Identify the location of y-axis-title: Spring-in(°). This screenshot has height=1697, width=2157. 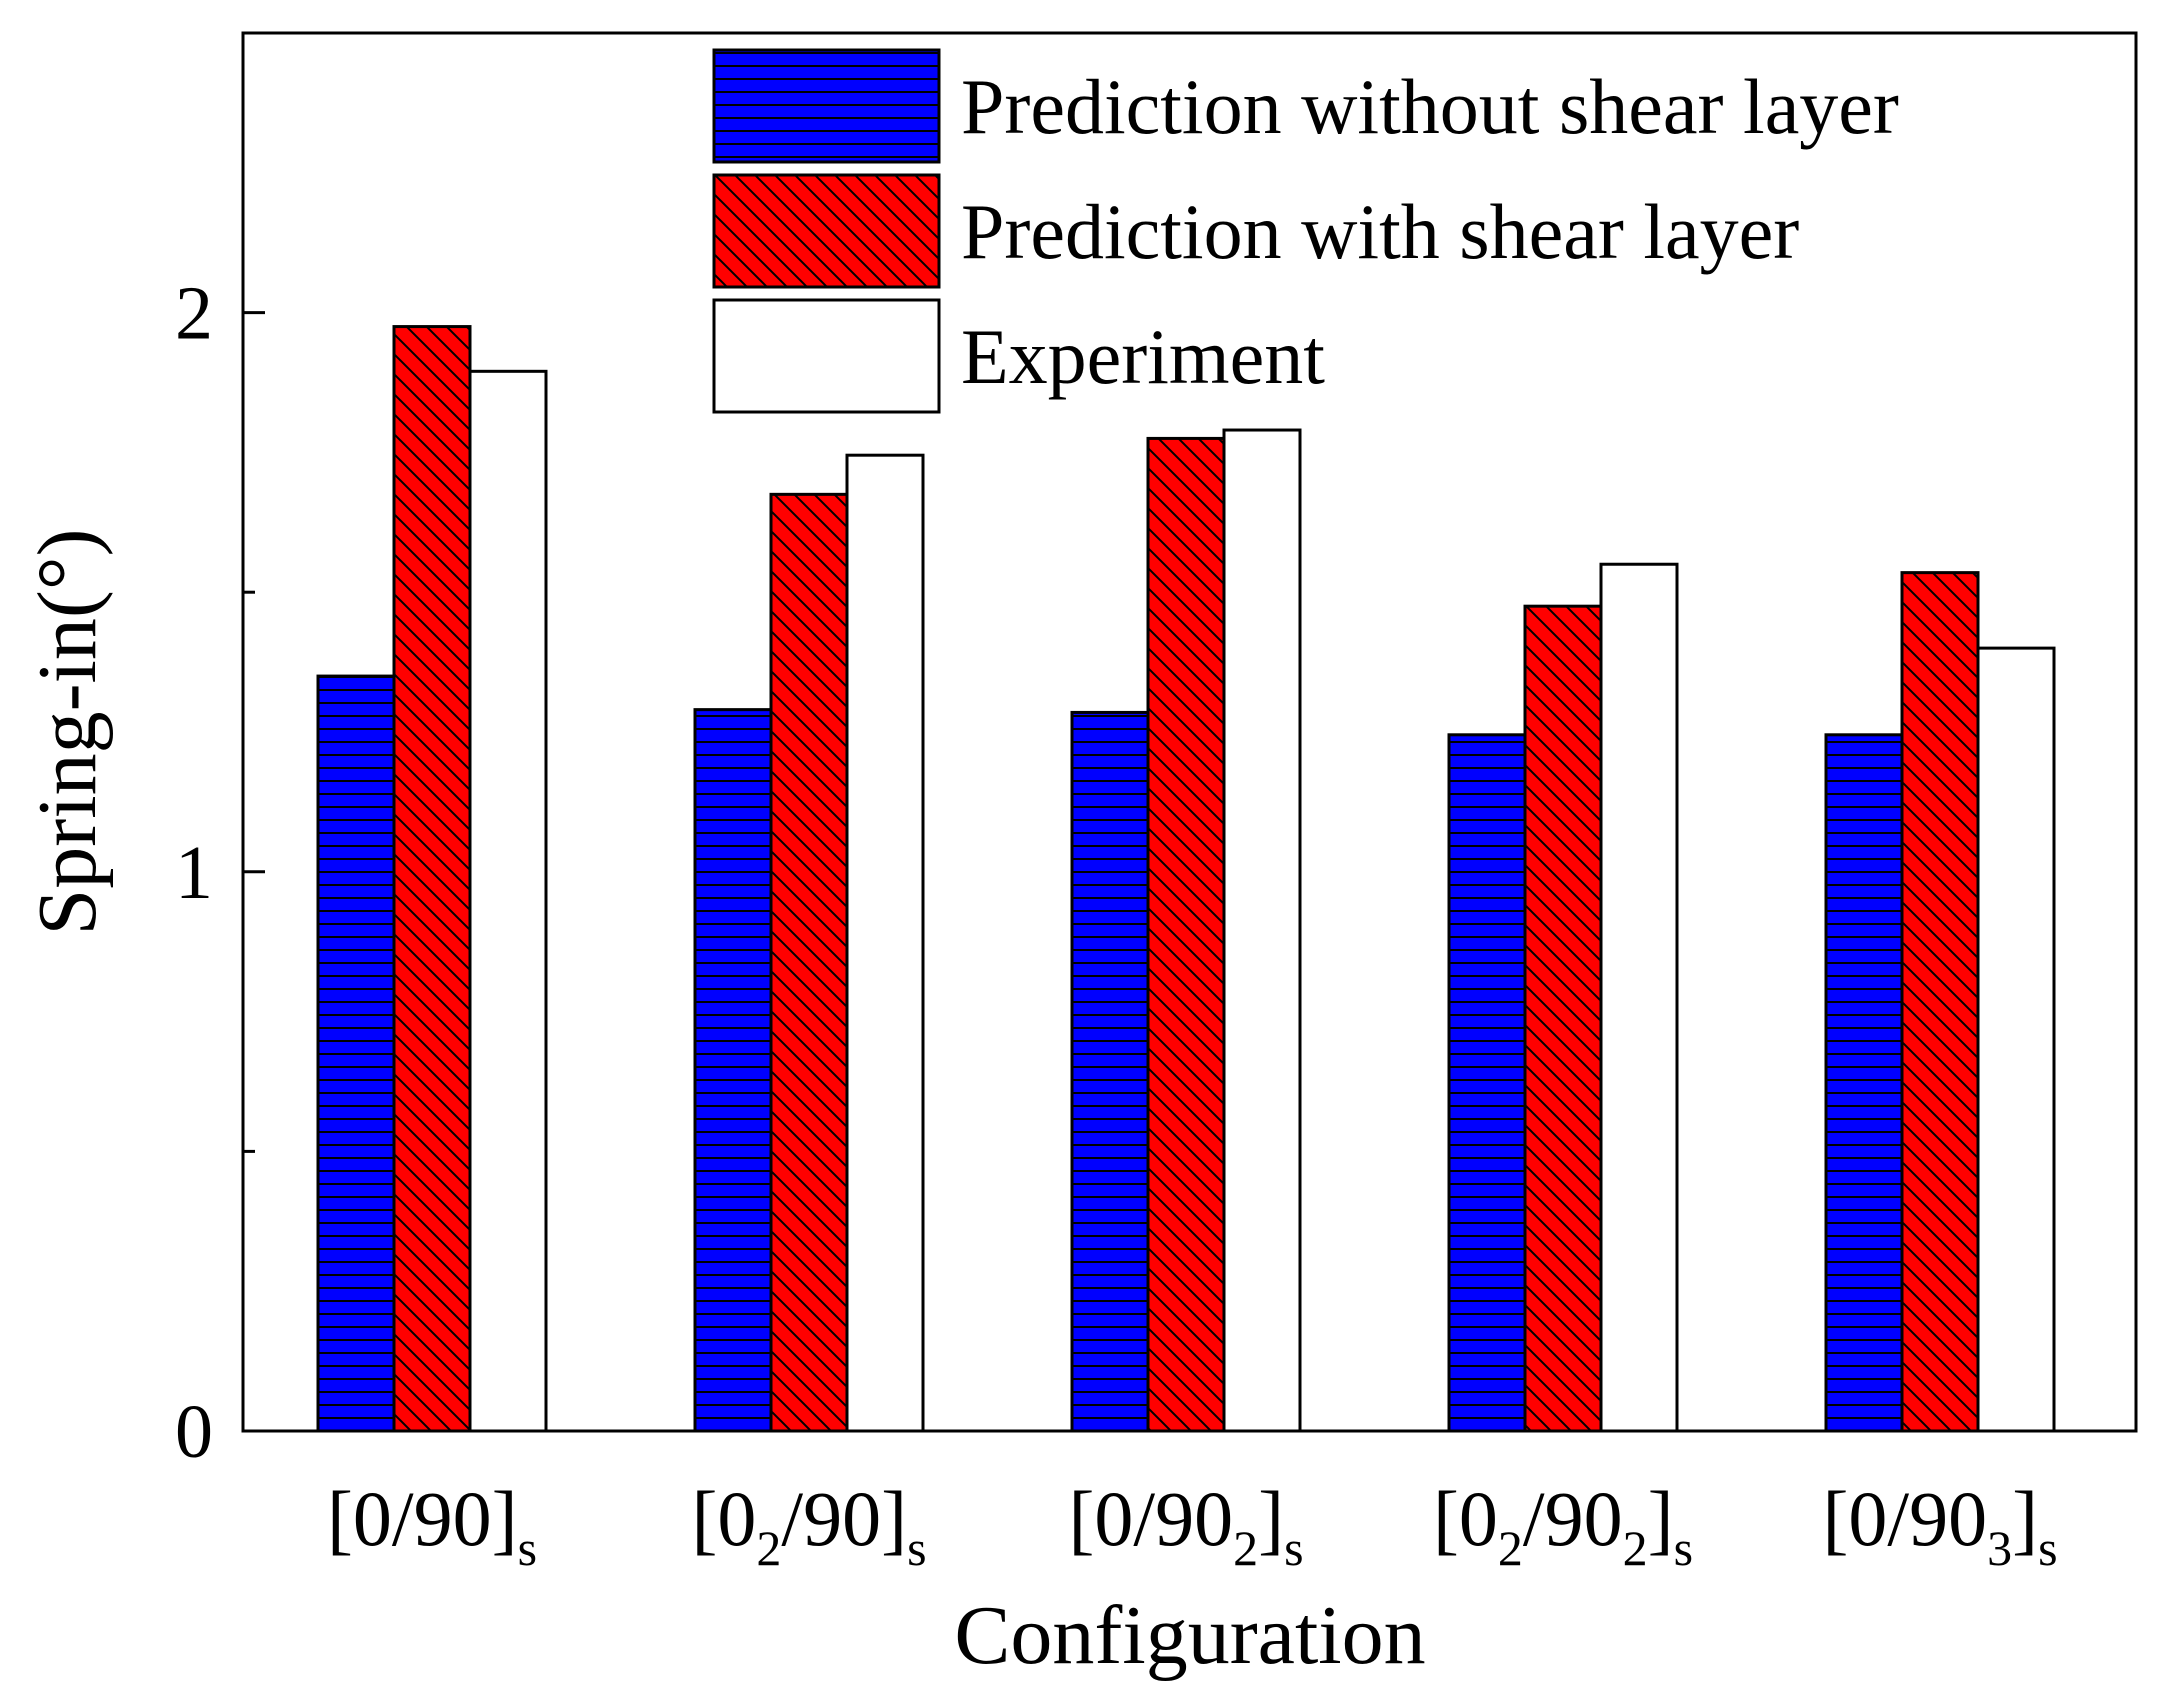
(67, 732).